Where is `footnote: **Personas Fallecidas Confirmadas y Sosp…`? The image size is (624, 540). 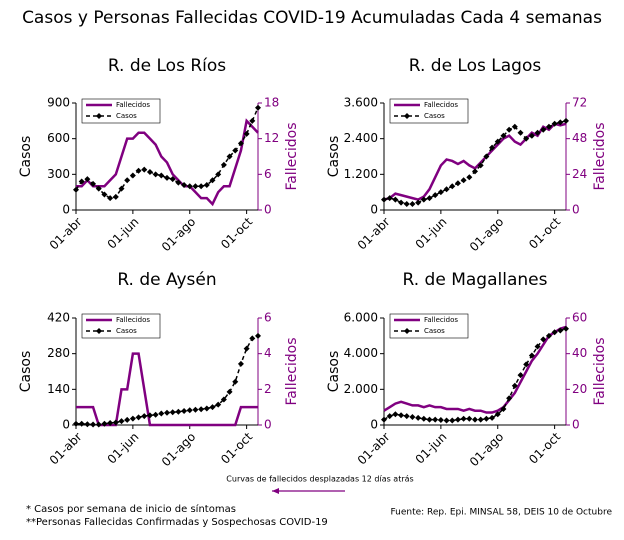
footnote: **Personas Fallecidas Confirmadas y Sosp… is located at coordinates (177, 522).